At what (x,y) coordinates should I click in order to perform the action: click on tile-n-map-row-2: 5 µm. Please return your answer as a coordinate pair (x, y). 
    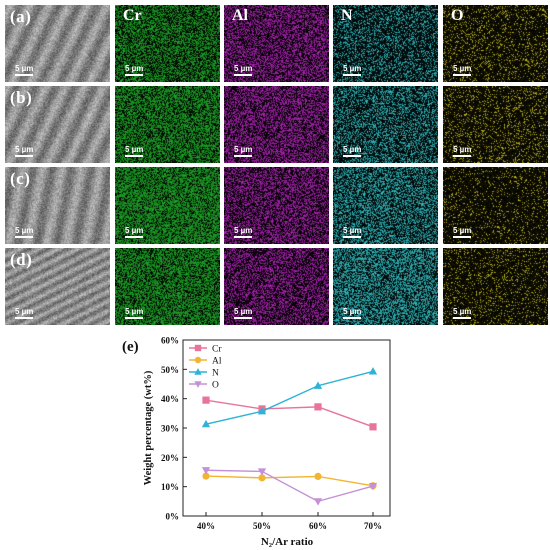
    Looking at the image, I should click on (385, 124).